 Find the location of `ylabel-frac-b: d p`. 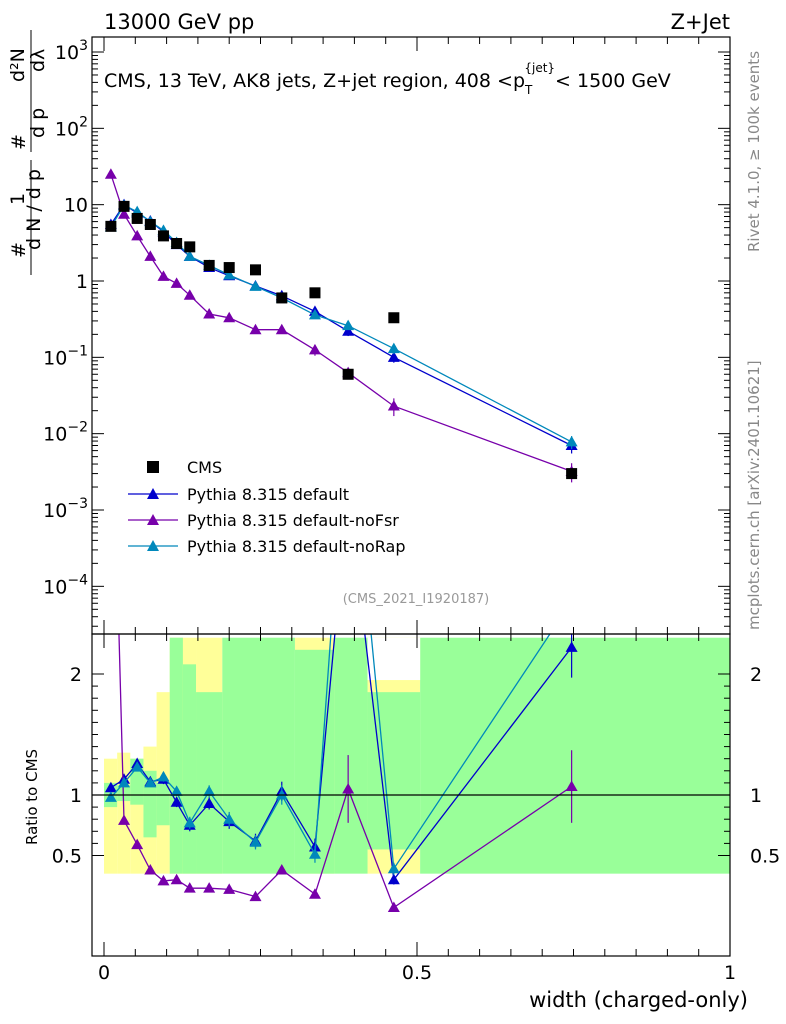

ylabel-frac-b: d p is located at coordinates (38, 123).